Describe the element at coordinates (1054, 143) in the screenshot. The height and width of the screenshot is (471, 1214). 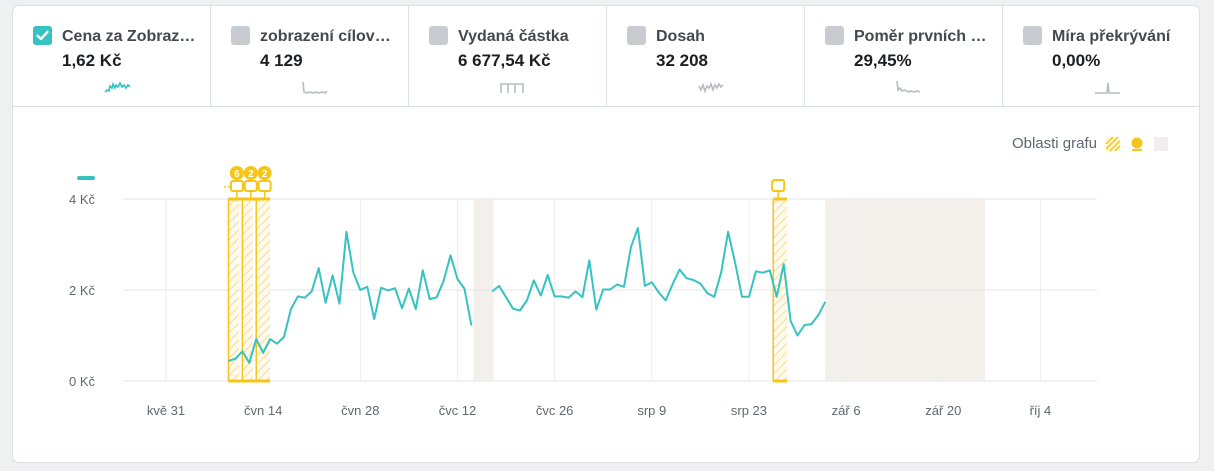
I see `legend-label: Oblasti grafu` at that location.